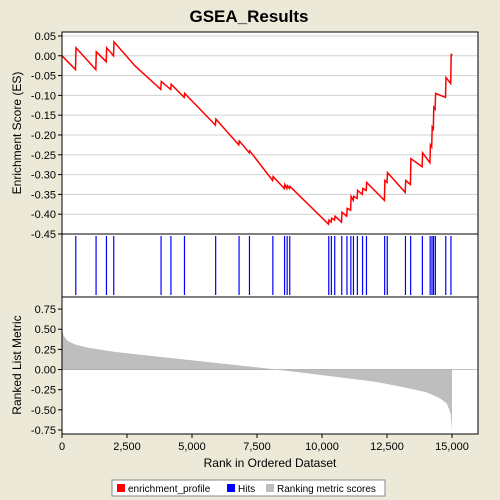 The height and width of the screenshot is (500, 500). Describe the element at coordinates (43, 195) in the screenshot. I see `enrichment-y-tick-label: -0.35` at that location.